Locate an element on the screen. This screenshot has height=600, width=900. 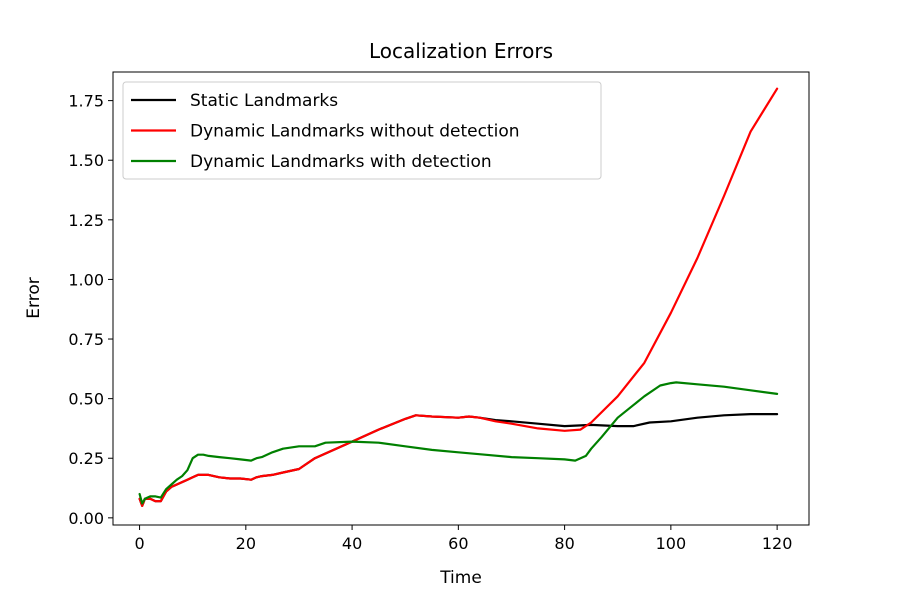
series-line-static-landmarks is located at coordinates (458, 460).